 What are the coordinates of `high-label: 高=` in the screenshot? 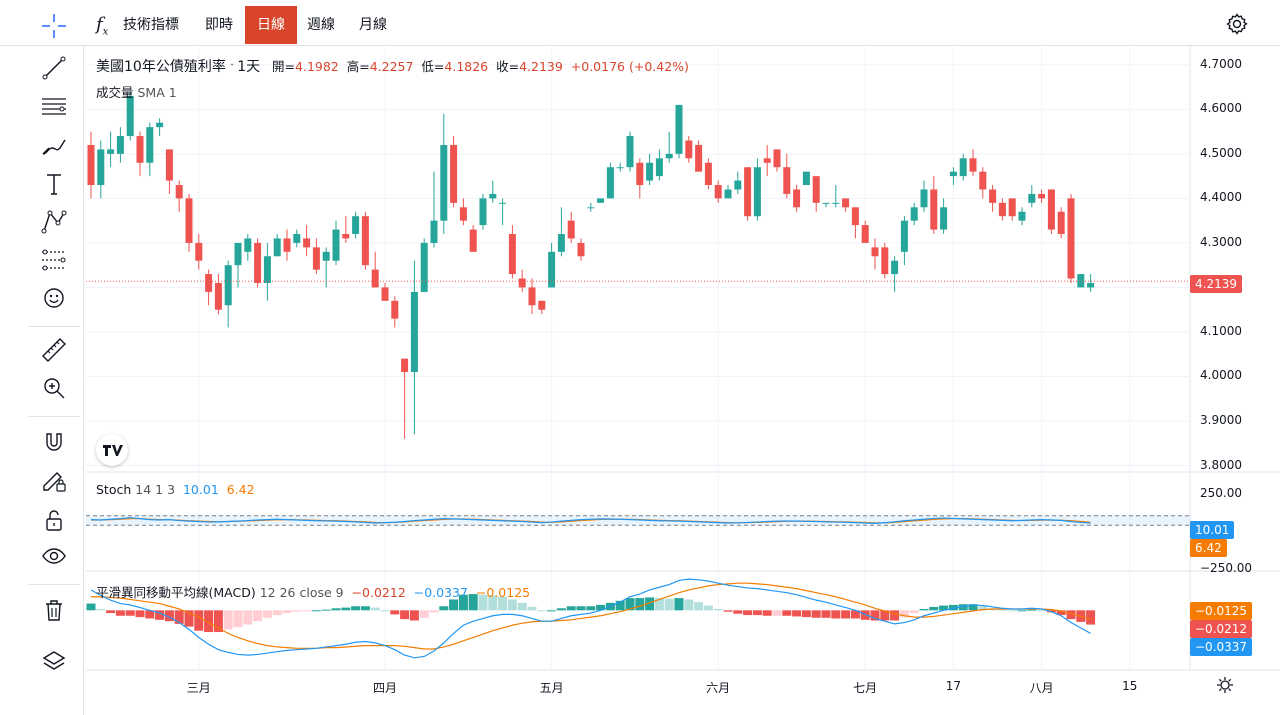 It's located at (358, 66).